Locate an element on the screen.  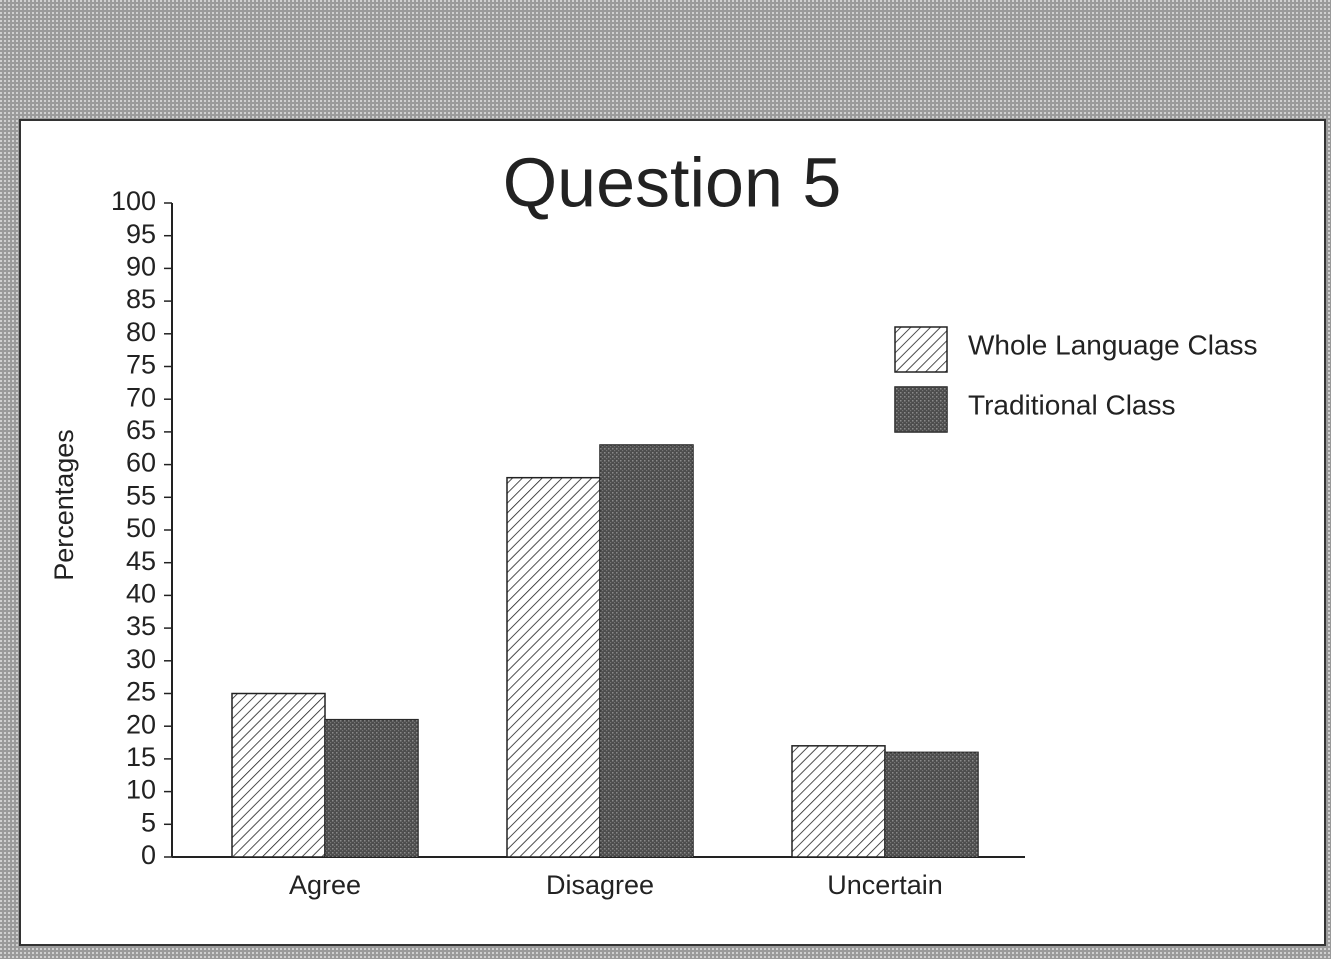
y-tick-label: 95 is located at coordinates (141, 234).